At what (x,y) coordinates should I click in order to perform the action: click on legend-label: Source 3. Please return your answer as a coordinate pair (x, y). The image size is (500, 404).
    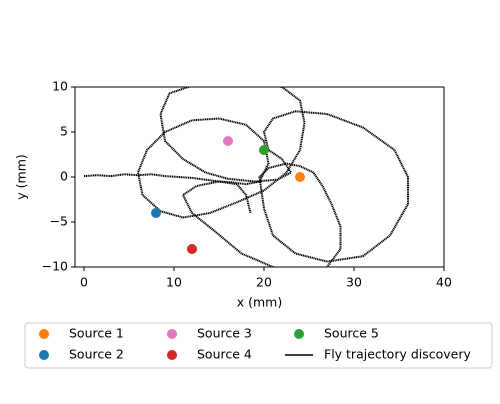
    Looking at the image, I should click on (224, 333).